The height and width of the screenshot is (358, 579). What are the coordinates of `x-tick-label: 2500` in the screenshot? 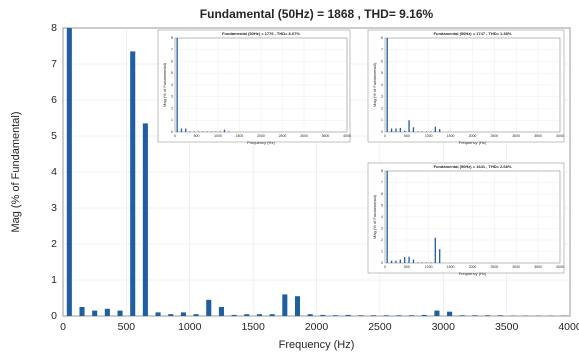 It's located at (494, 136).